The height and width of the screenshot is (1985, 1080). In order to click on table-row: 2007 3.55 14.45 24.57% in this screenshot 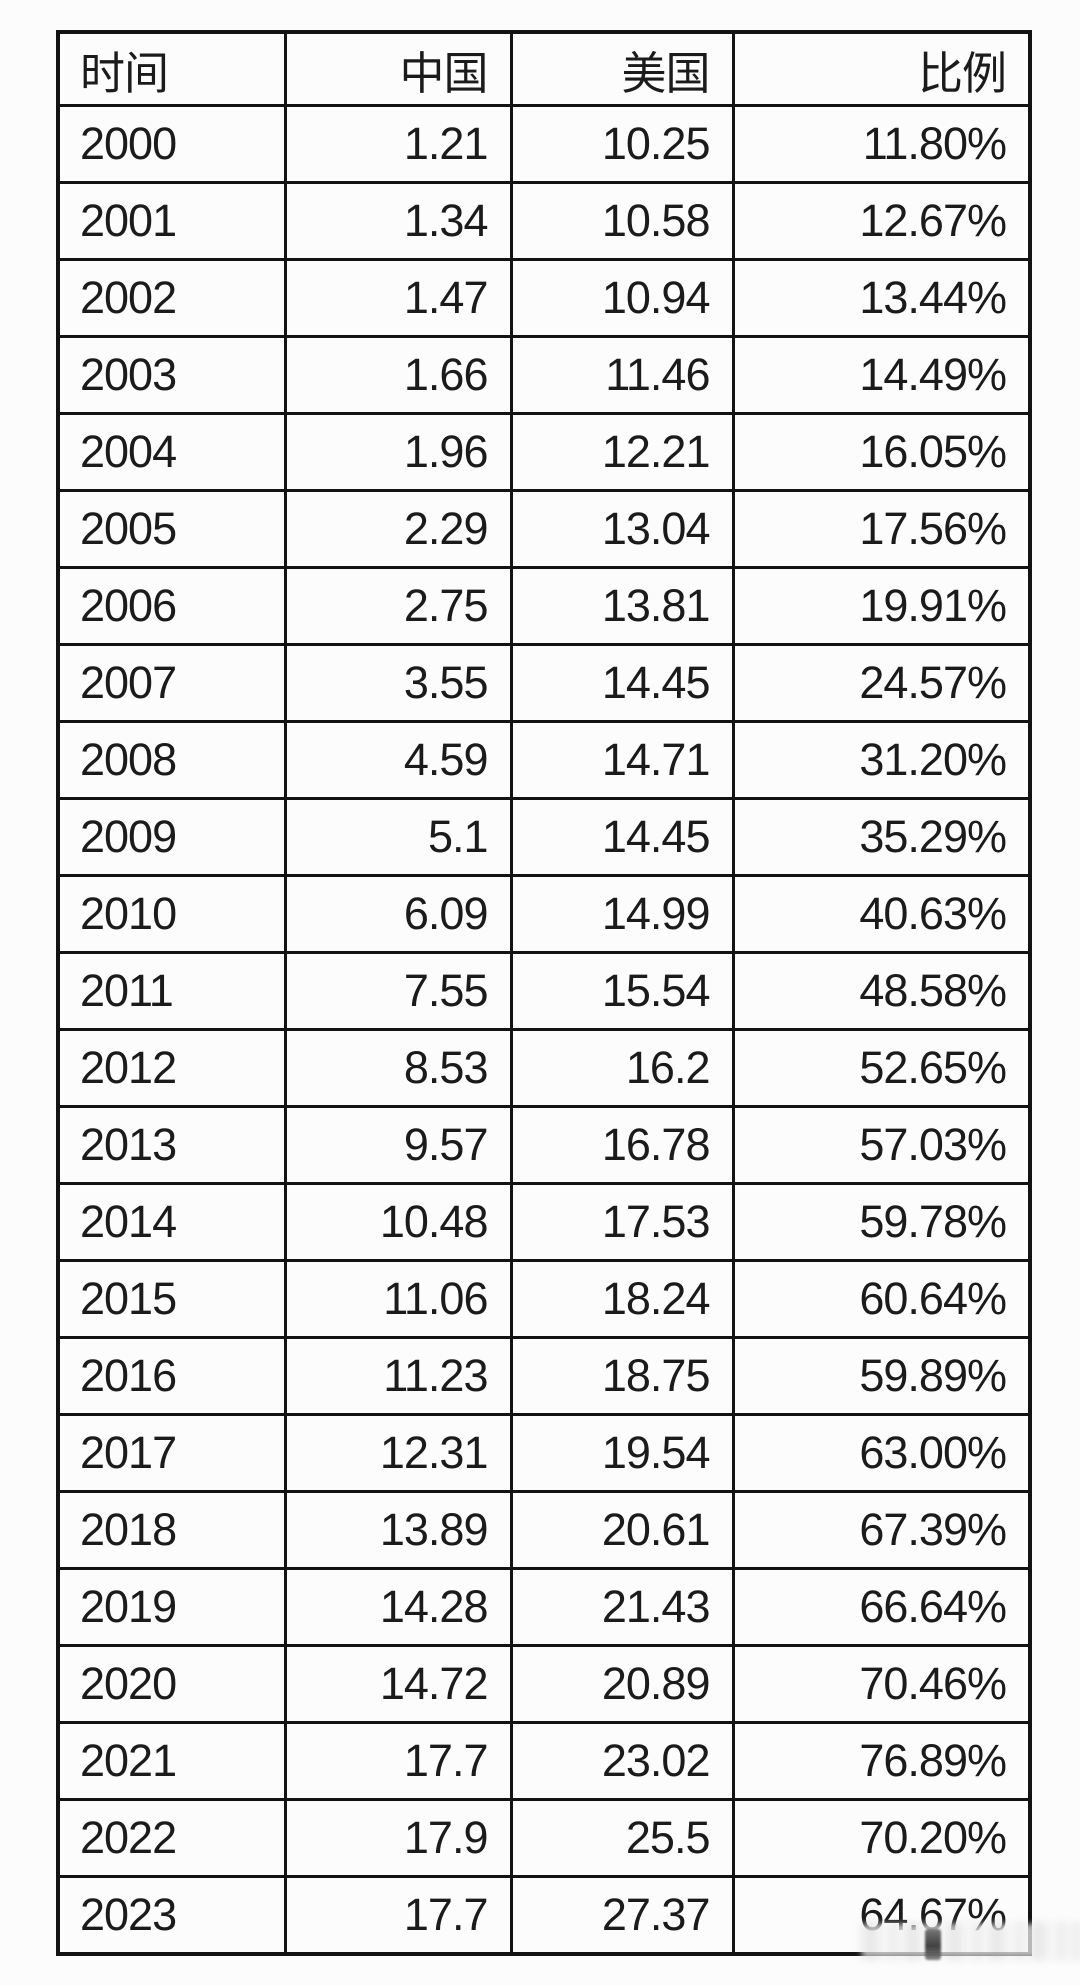, I will do `click(544, 683)`.